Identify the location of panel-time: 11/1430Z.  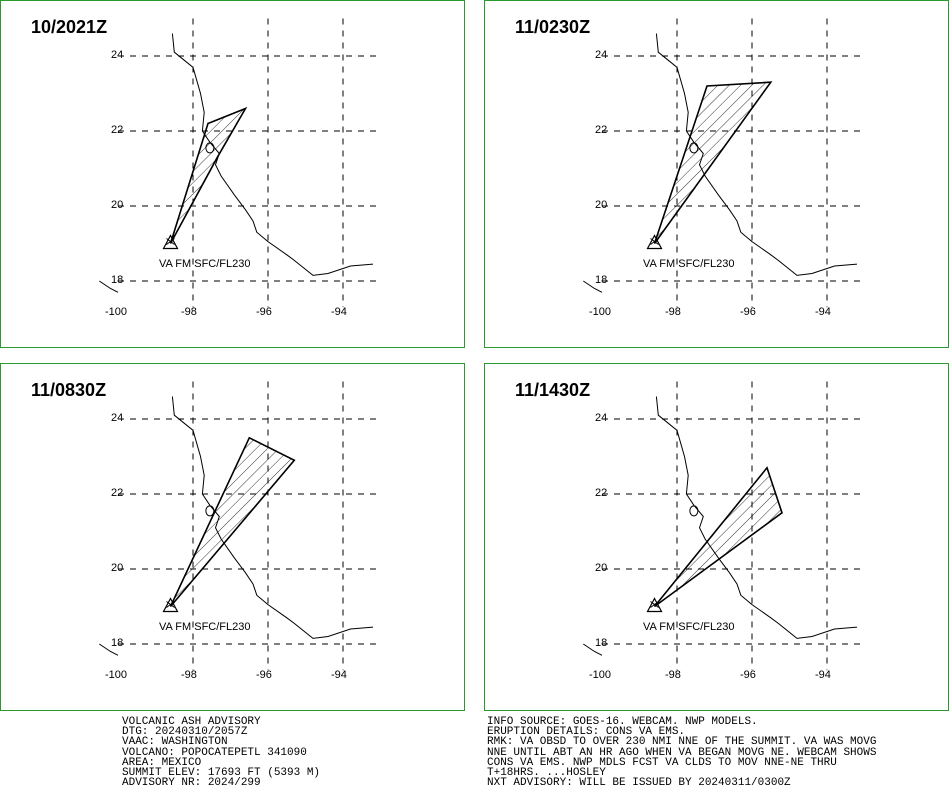
(553, 390).